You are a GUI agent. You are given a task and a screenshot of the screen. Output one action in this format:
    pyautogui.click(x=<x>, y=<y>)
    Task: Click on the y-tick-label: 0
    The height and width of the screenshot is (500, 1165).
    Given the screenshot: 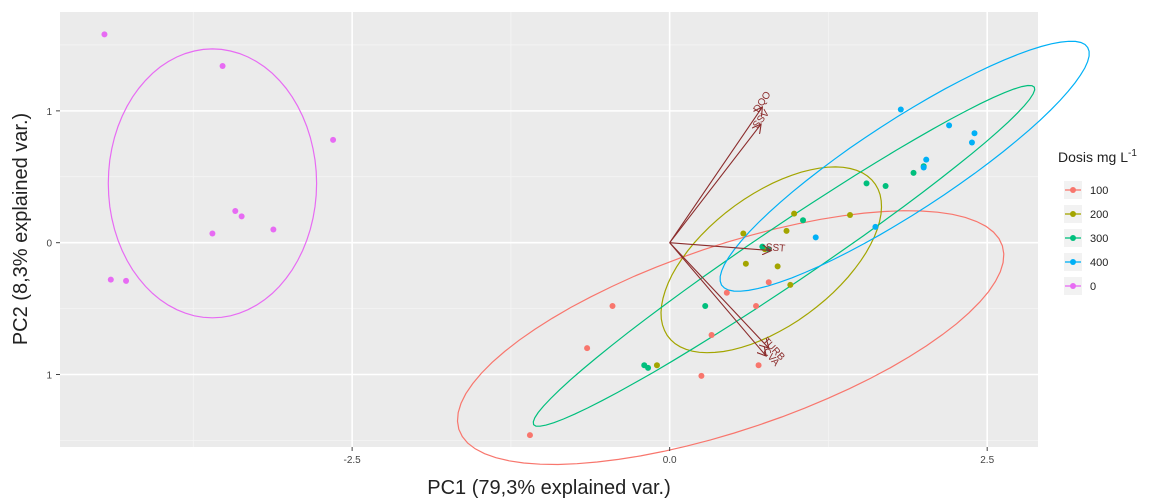 What is the action you would take?
    pyautogui.click(x=49, y=244)
    